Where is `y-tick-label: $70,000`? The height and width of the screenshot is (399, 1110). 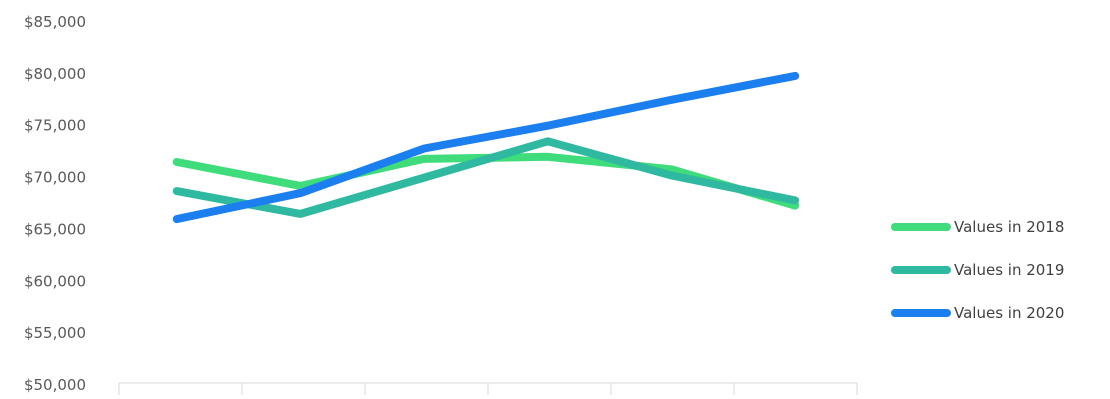 y-tick-label: $70,000 is located at coordinates (55, 178).